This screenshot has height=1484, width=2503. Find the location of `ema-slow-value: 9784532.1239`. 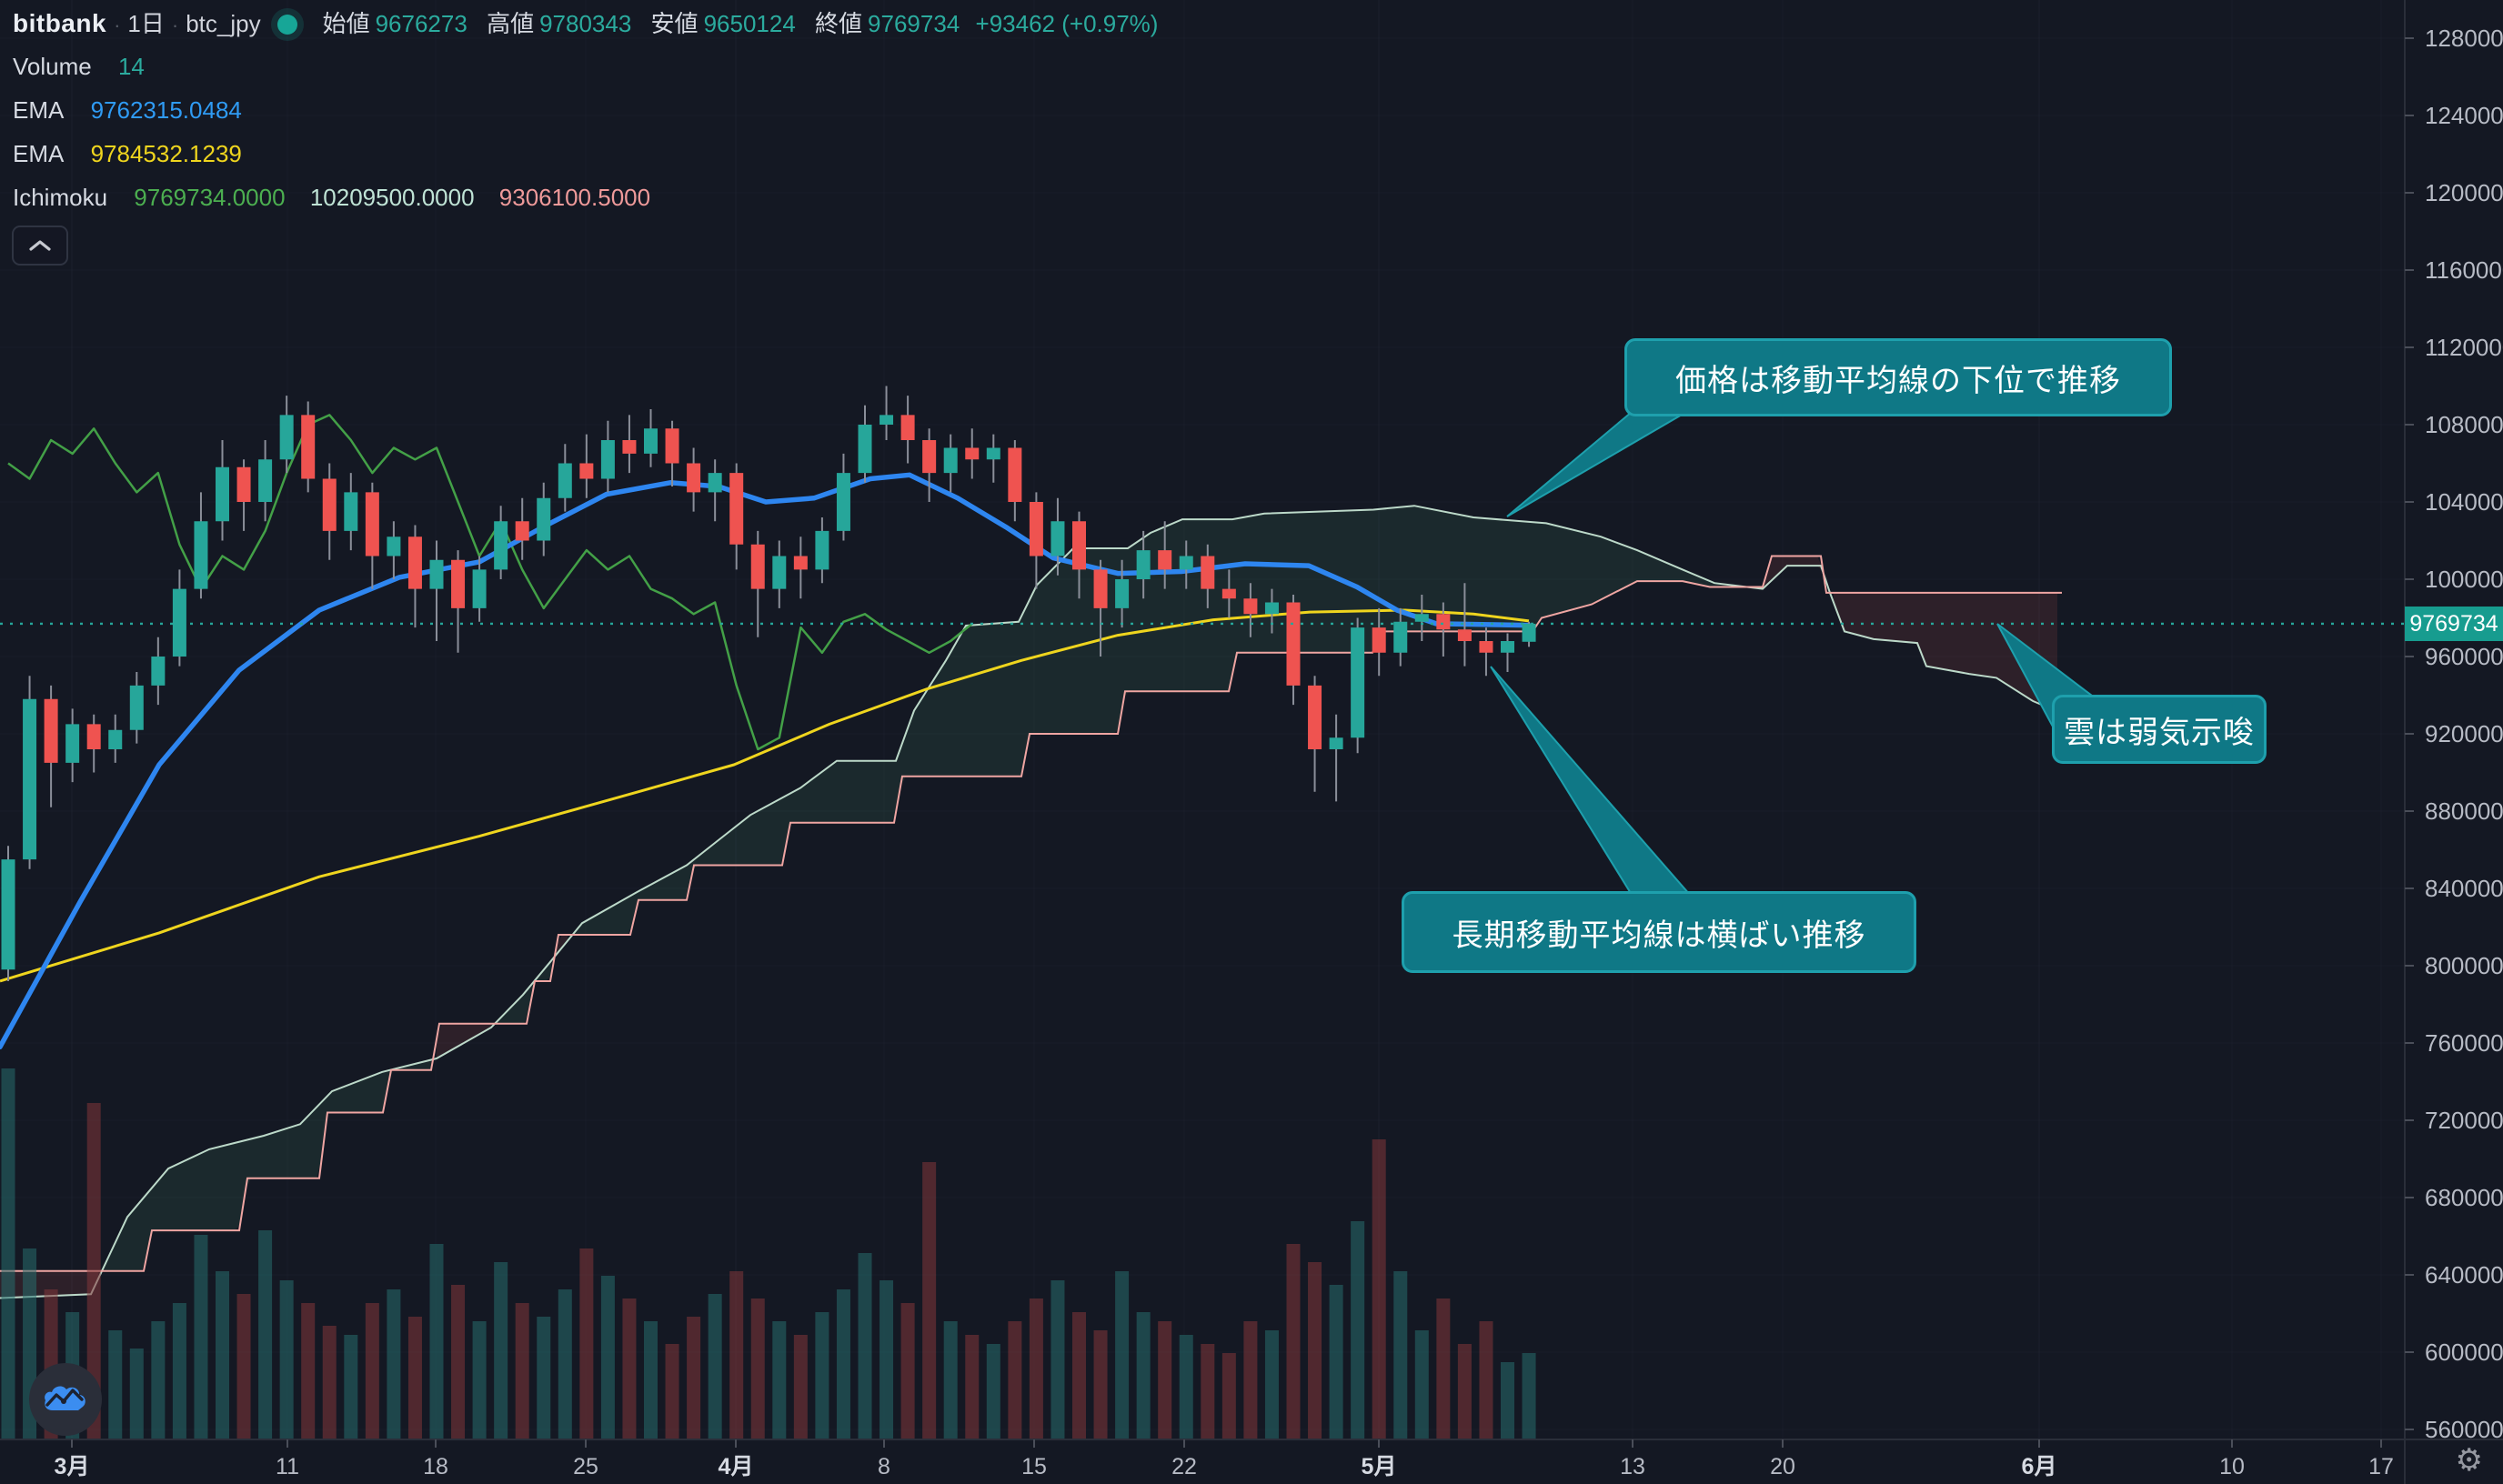

ema-slow-value: 9784532.1239 is located at coordinates (166, 153).